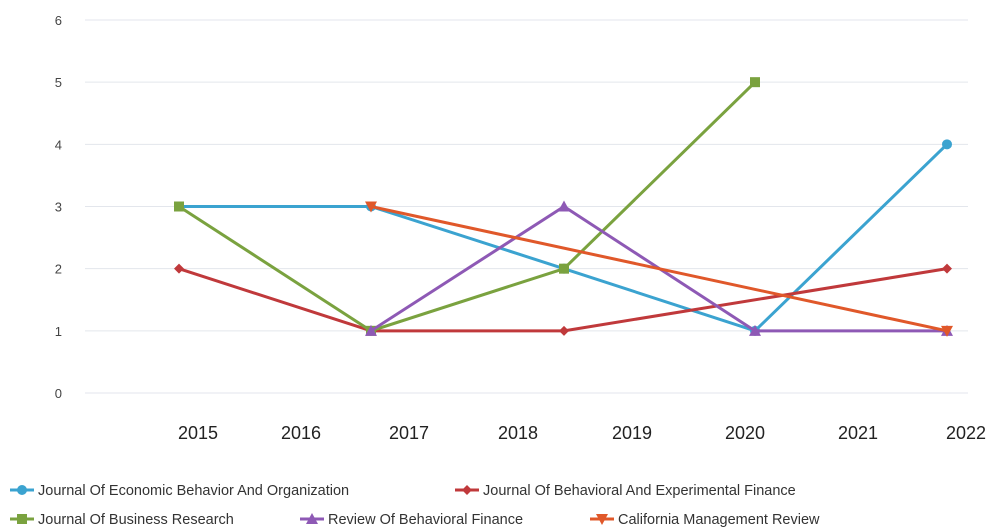 The width and height of the screenshot is (997, 528). What do you see at coordinates (58, 393) in the screenshot?
I see `y-tick-label: 0` at bounding box center [58, 393].